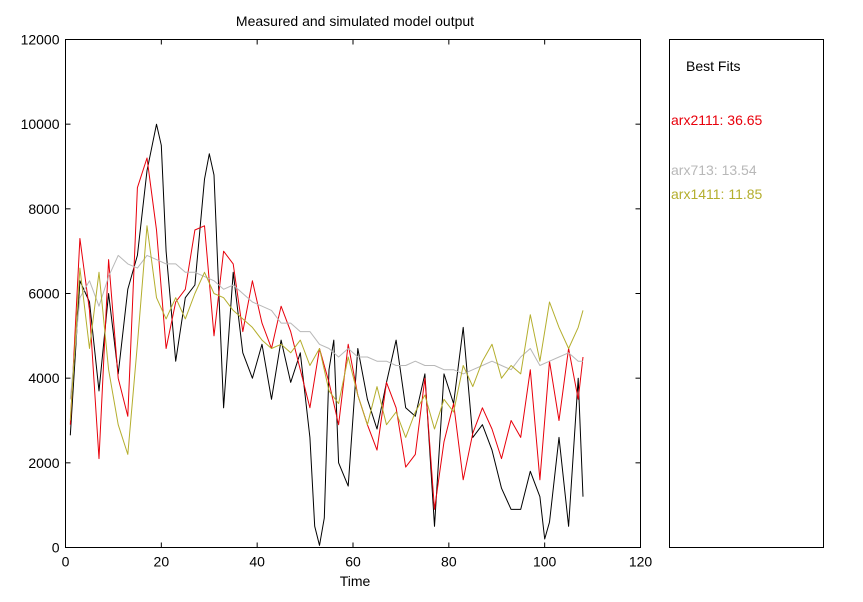 The height and width of the screenshot is (602, 863). I want to click on x-axis-label: Time, so click(355, 581).